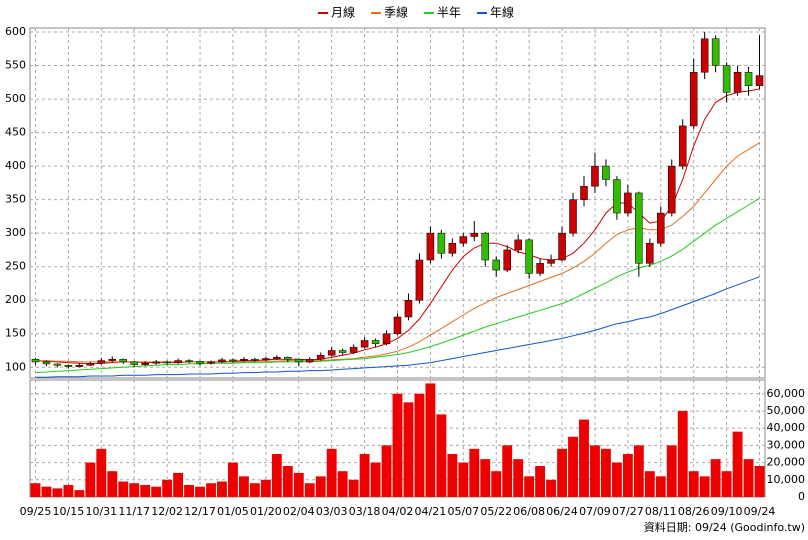 The height and width of the screenshot is (540, 808). I want to click on y-tick-label: 300, so click(15, 232).